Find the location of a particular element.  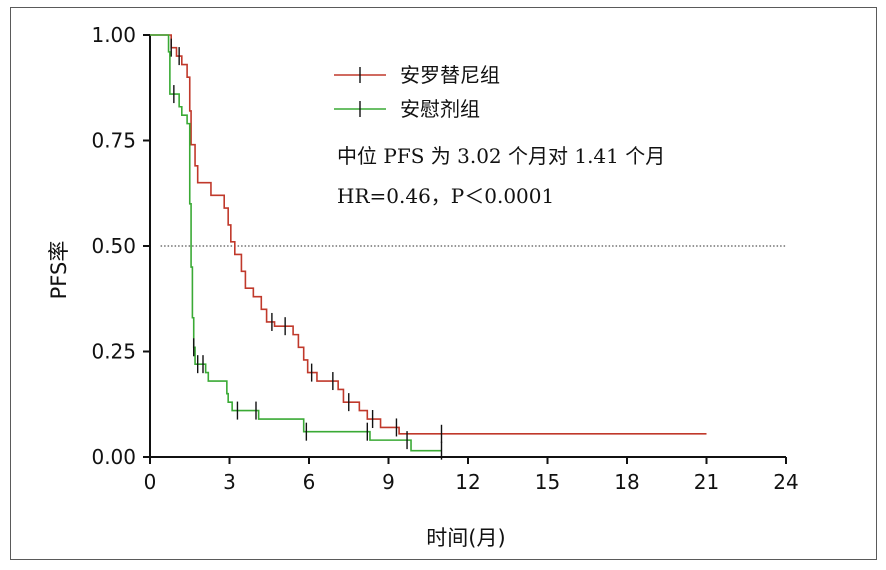

x-tick-label: 24 is located at coordinates (785, 482).